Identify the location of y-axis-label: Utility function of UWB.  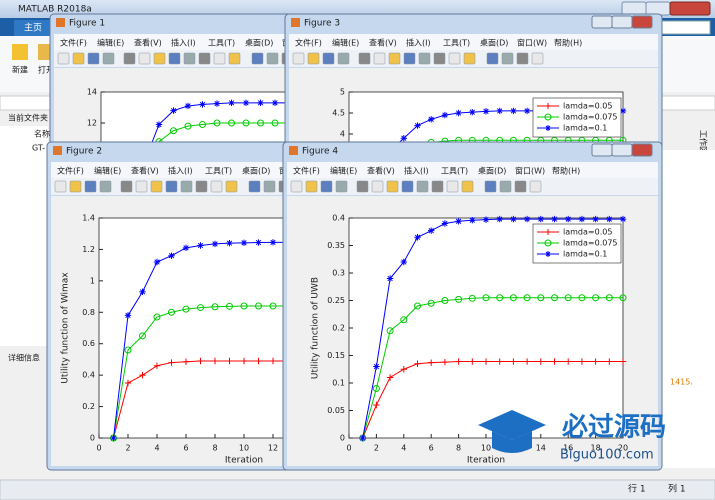
(316, 328).